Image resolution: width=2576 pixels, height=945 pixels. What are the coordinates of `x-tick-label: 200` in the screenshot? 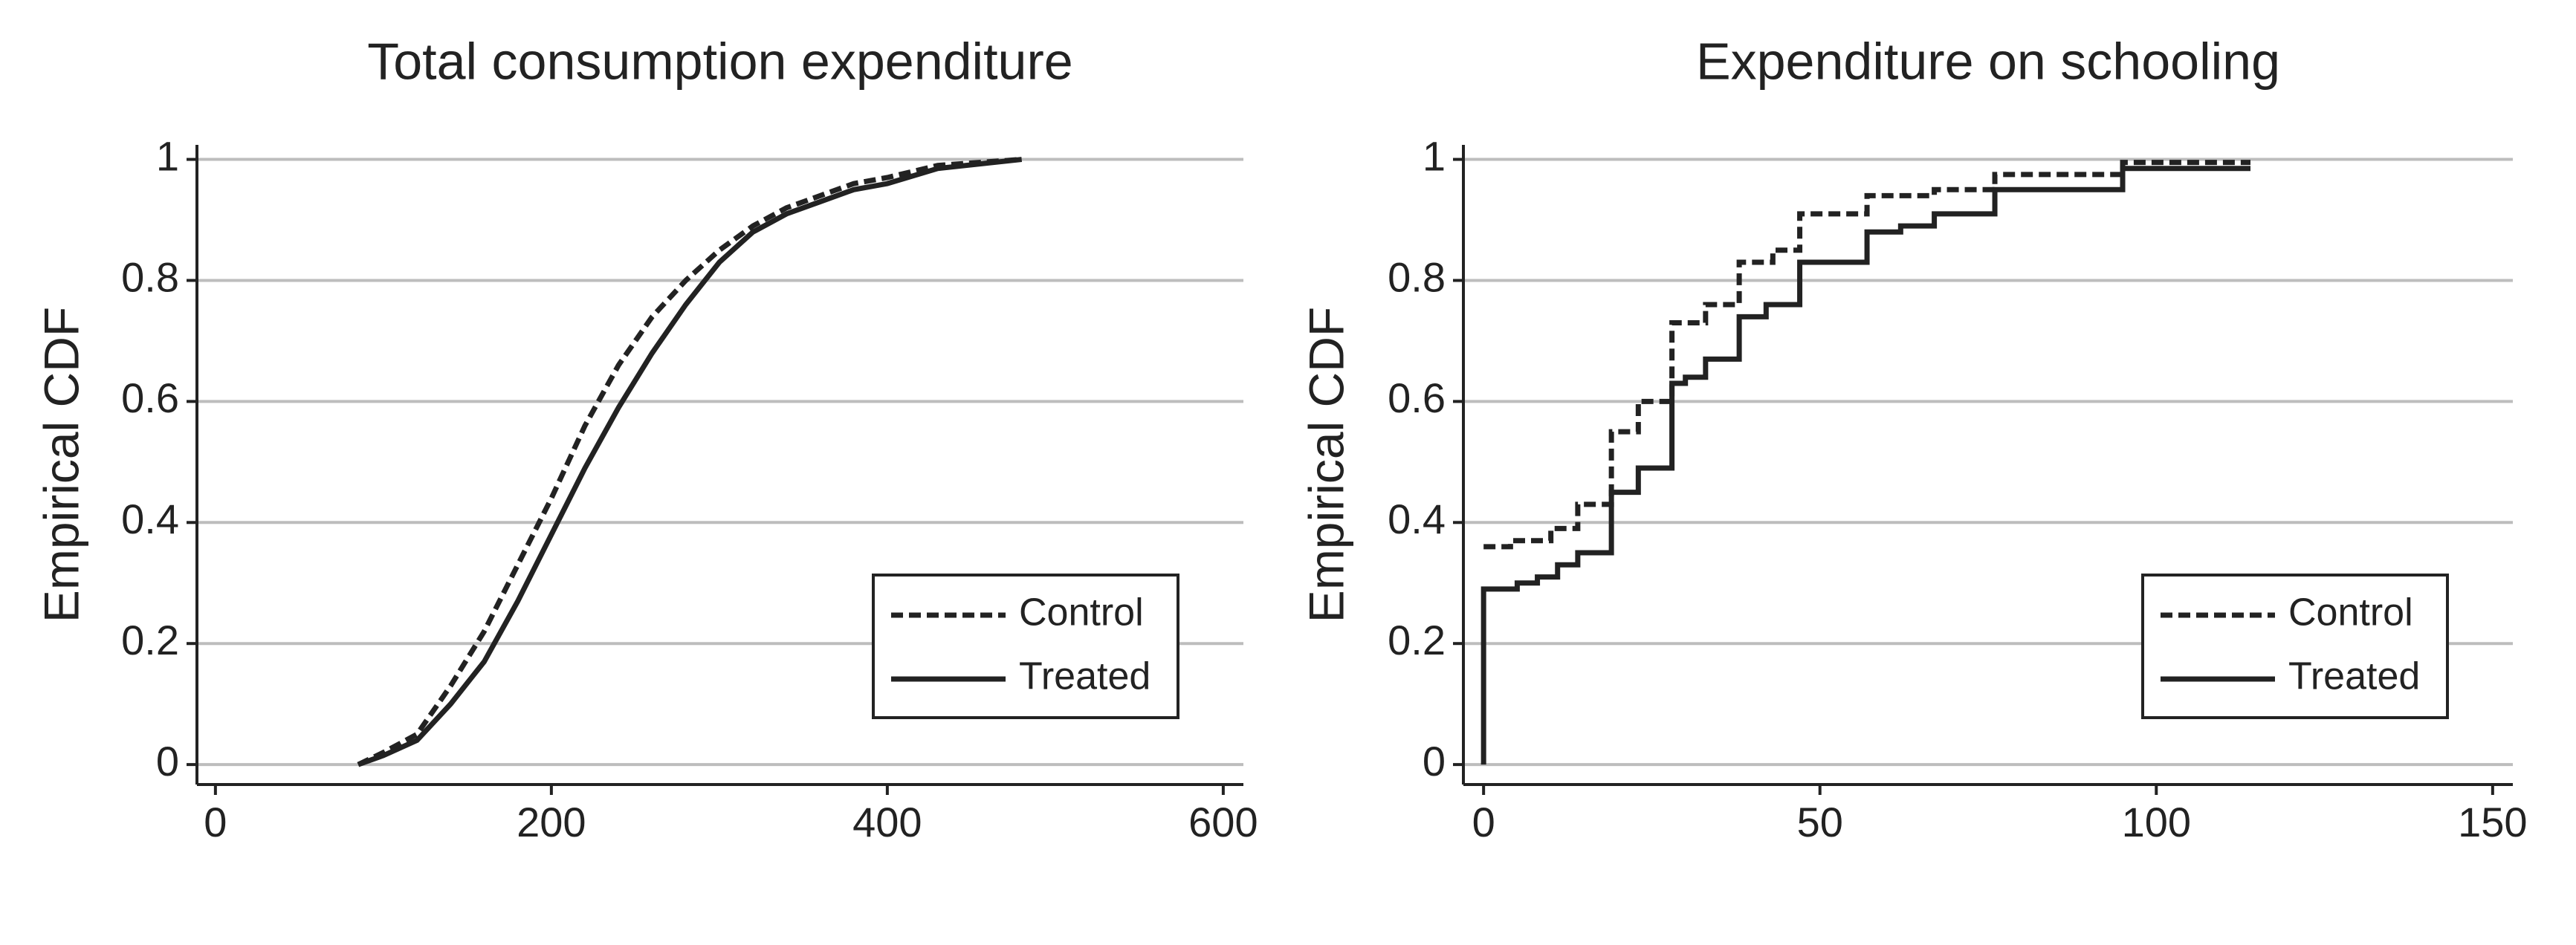 It's located at (551, 822).